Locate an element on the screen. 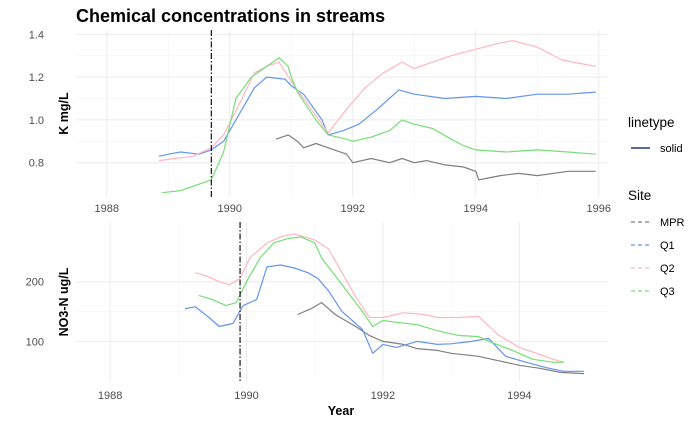 Image resolution: width=700 pixels, height=427 pixels. bottom-y-tick-label: 200 is located at coordinates (35, 283).